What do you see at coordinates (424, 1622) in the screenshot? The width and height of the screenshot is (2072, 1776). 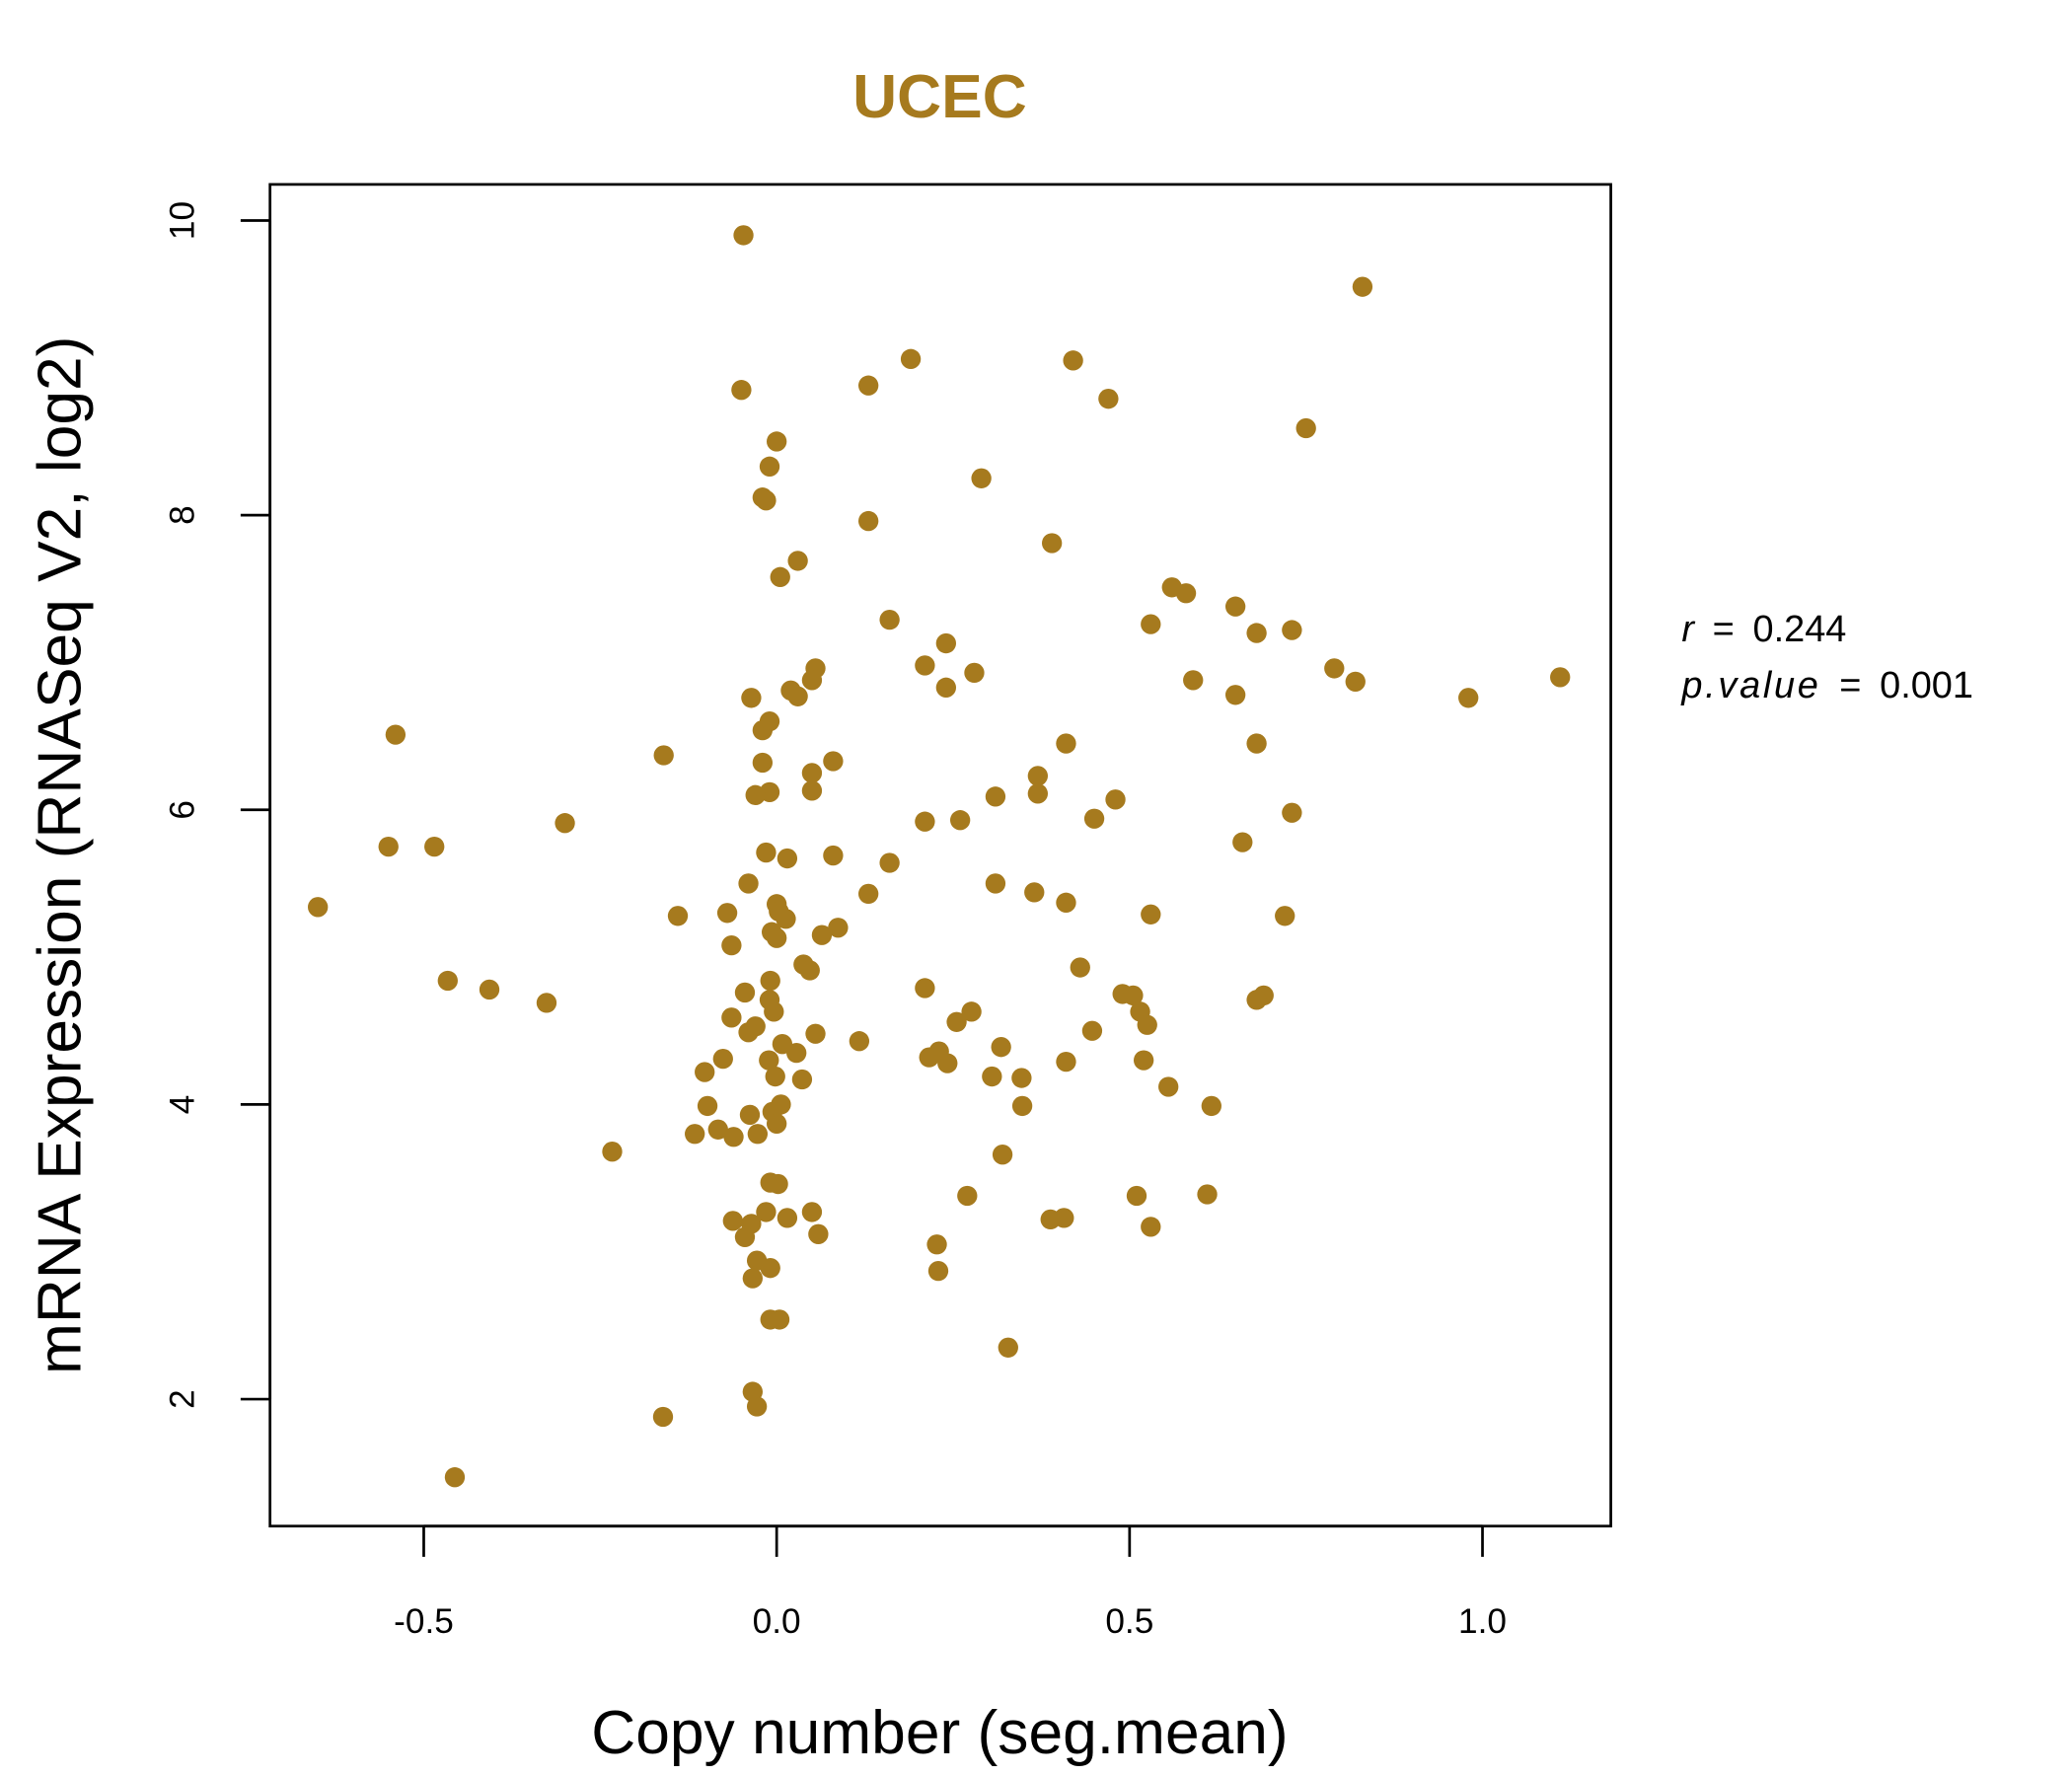 I see `x-tick-label: -0.5` at bounding box center [424, 1622].